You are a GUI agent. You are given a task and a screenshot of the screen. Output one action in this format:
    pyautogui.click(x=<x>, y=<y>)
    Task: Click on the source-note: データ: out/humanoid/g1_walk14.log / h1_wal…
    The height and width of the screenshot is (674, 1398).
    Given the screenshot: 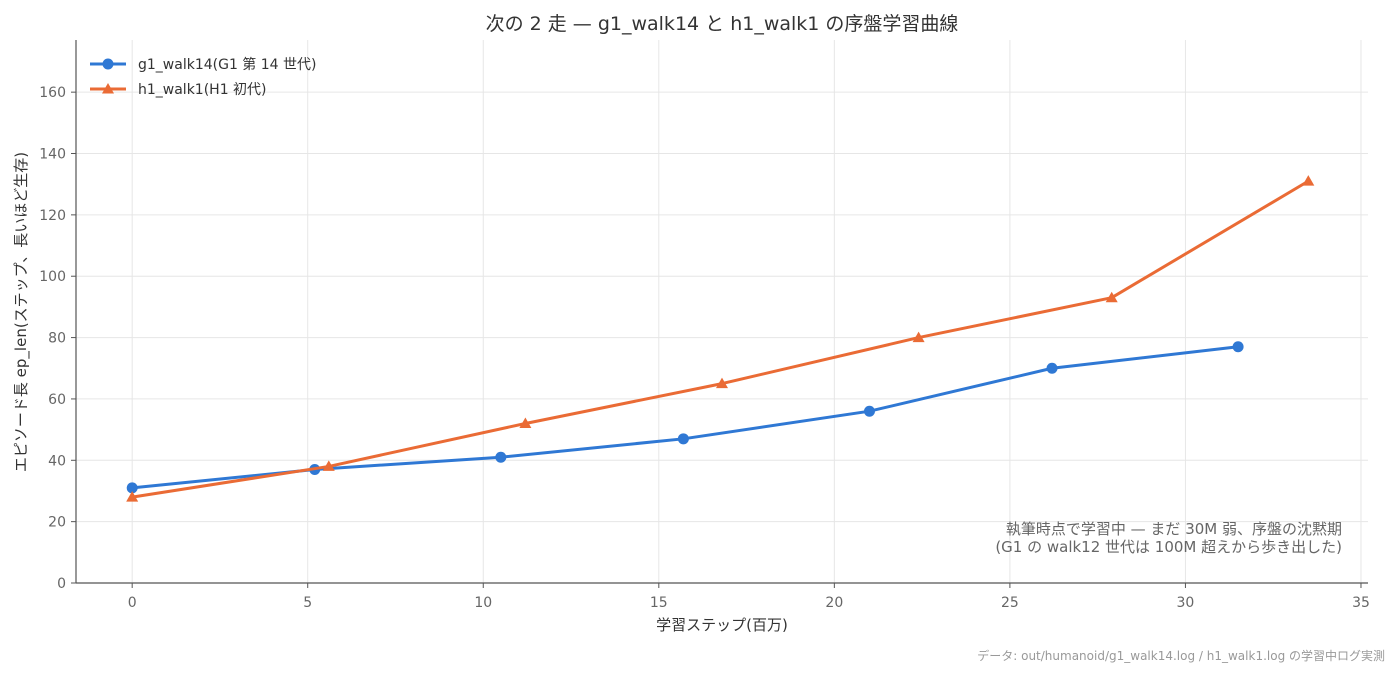 What is the action you would take?
    pyautogui.click(x=1181, y=655)
    